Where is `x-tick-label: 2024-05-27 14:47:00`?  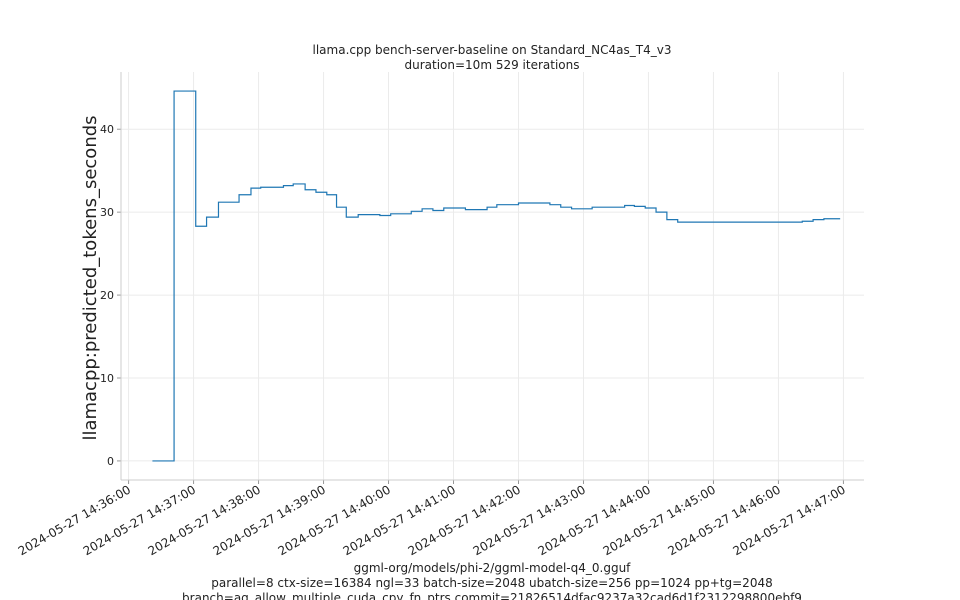
x-tick-label: 2024-05-27 14:47:00 is located at coordinates (789, 520).